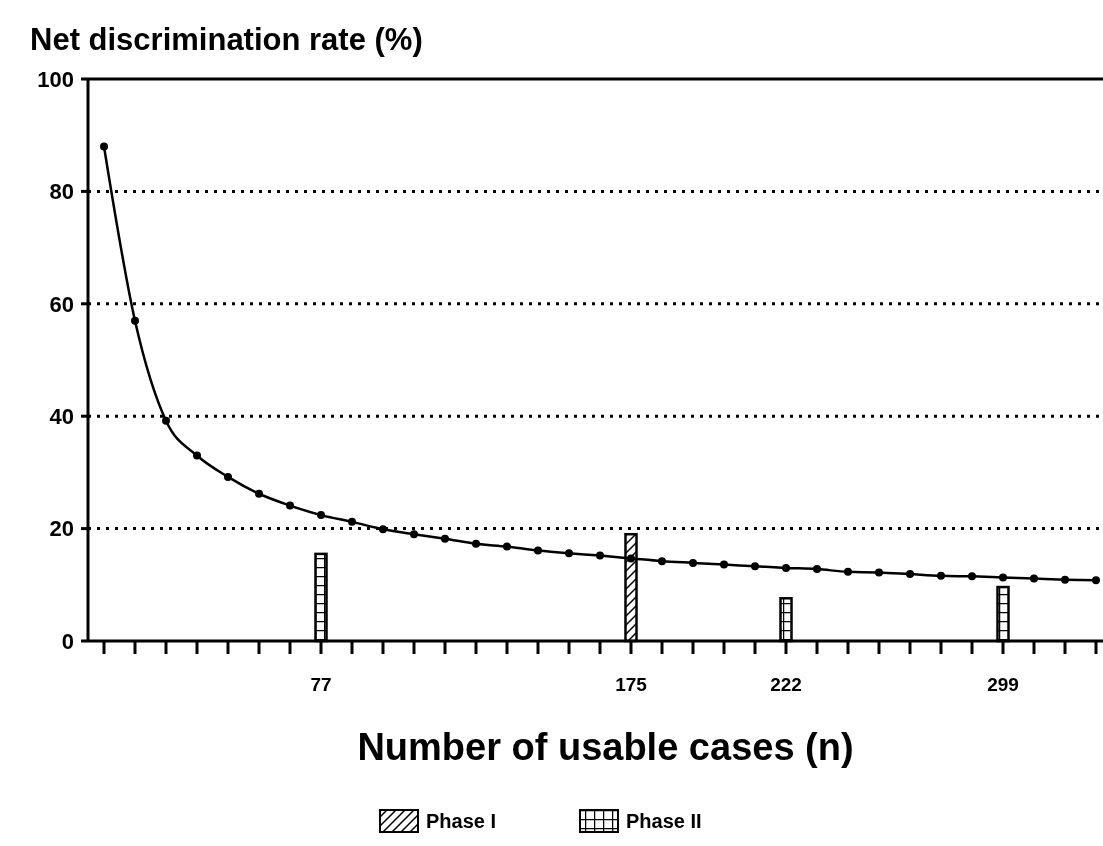  Describe the element at coordinates (631, 684) in the screenshot. I see `x-tick-label: 175` at that location.